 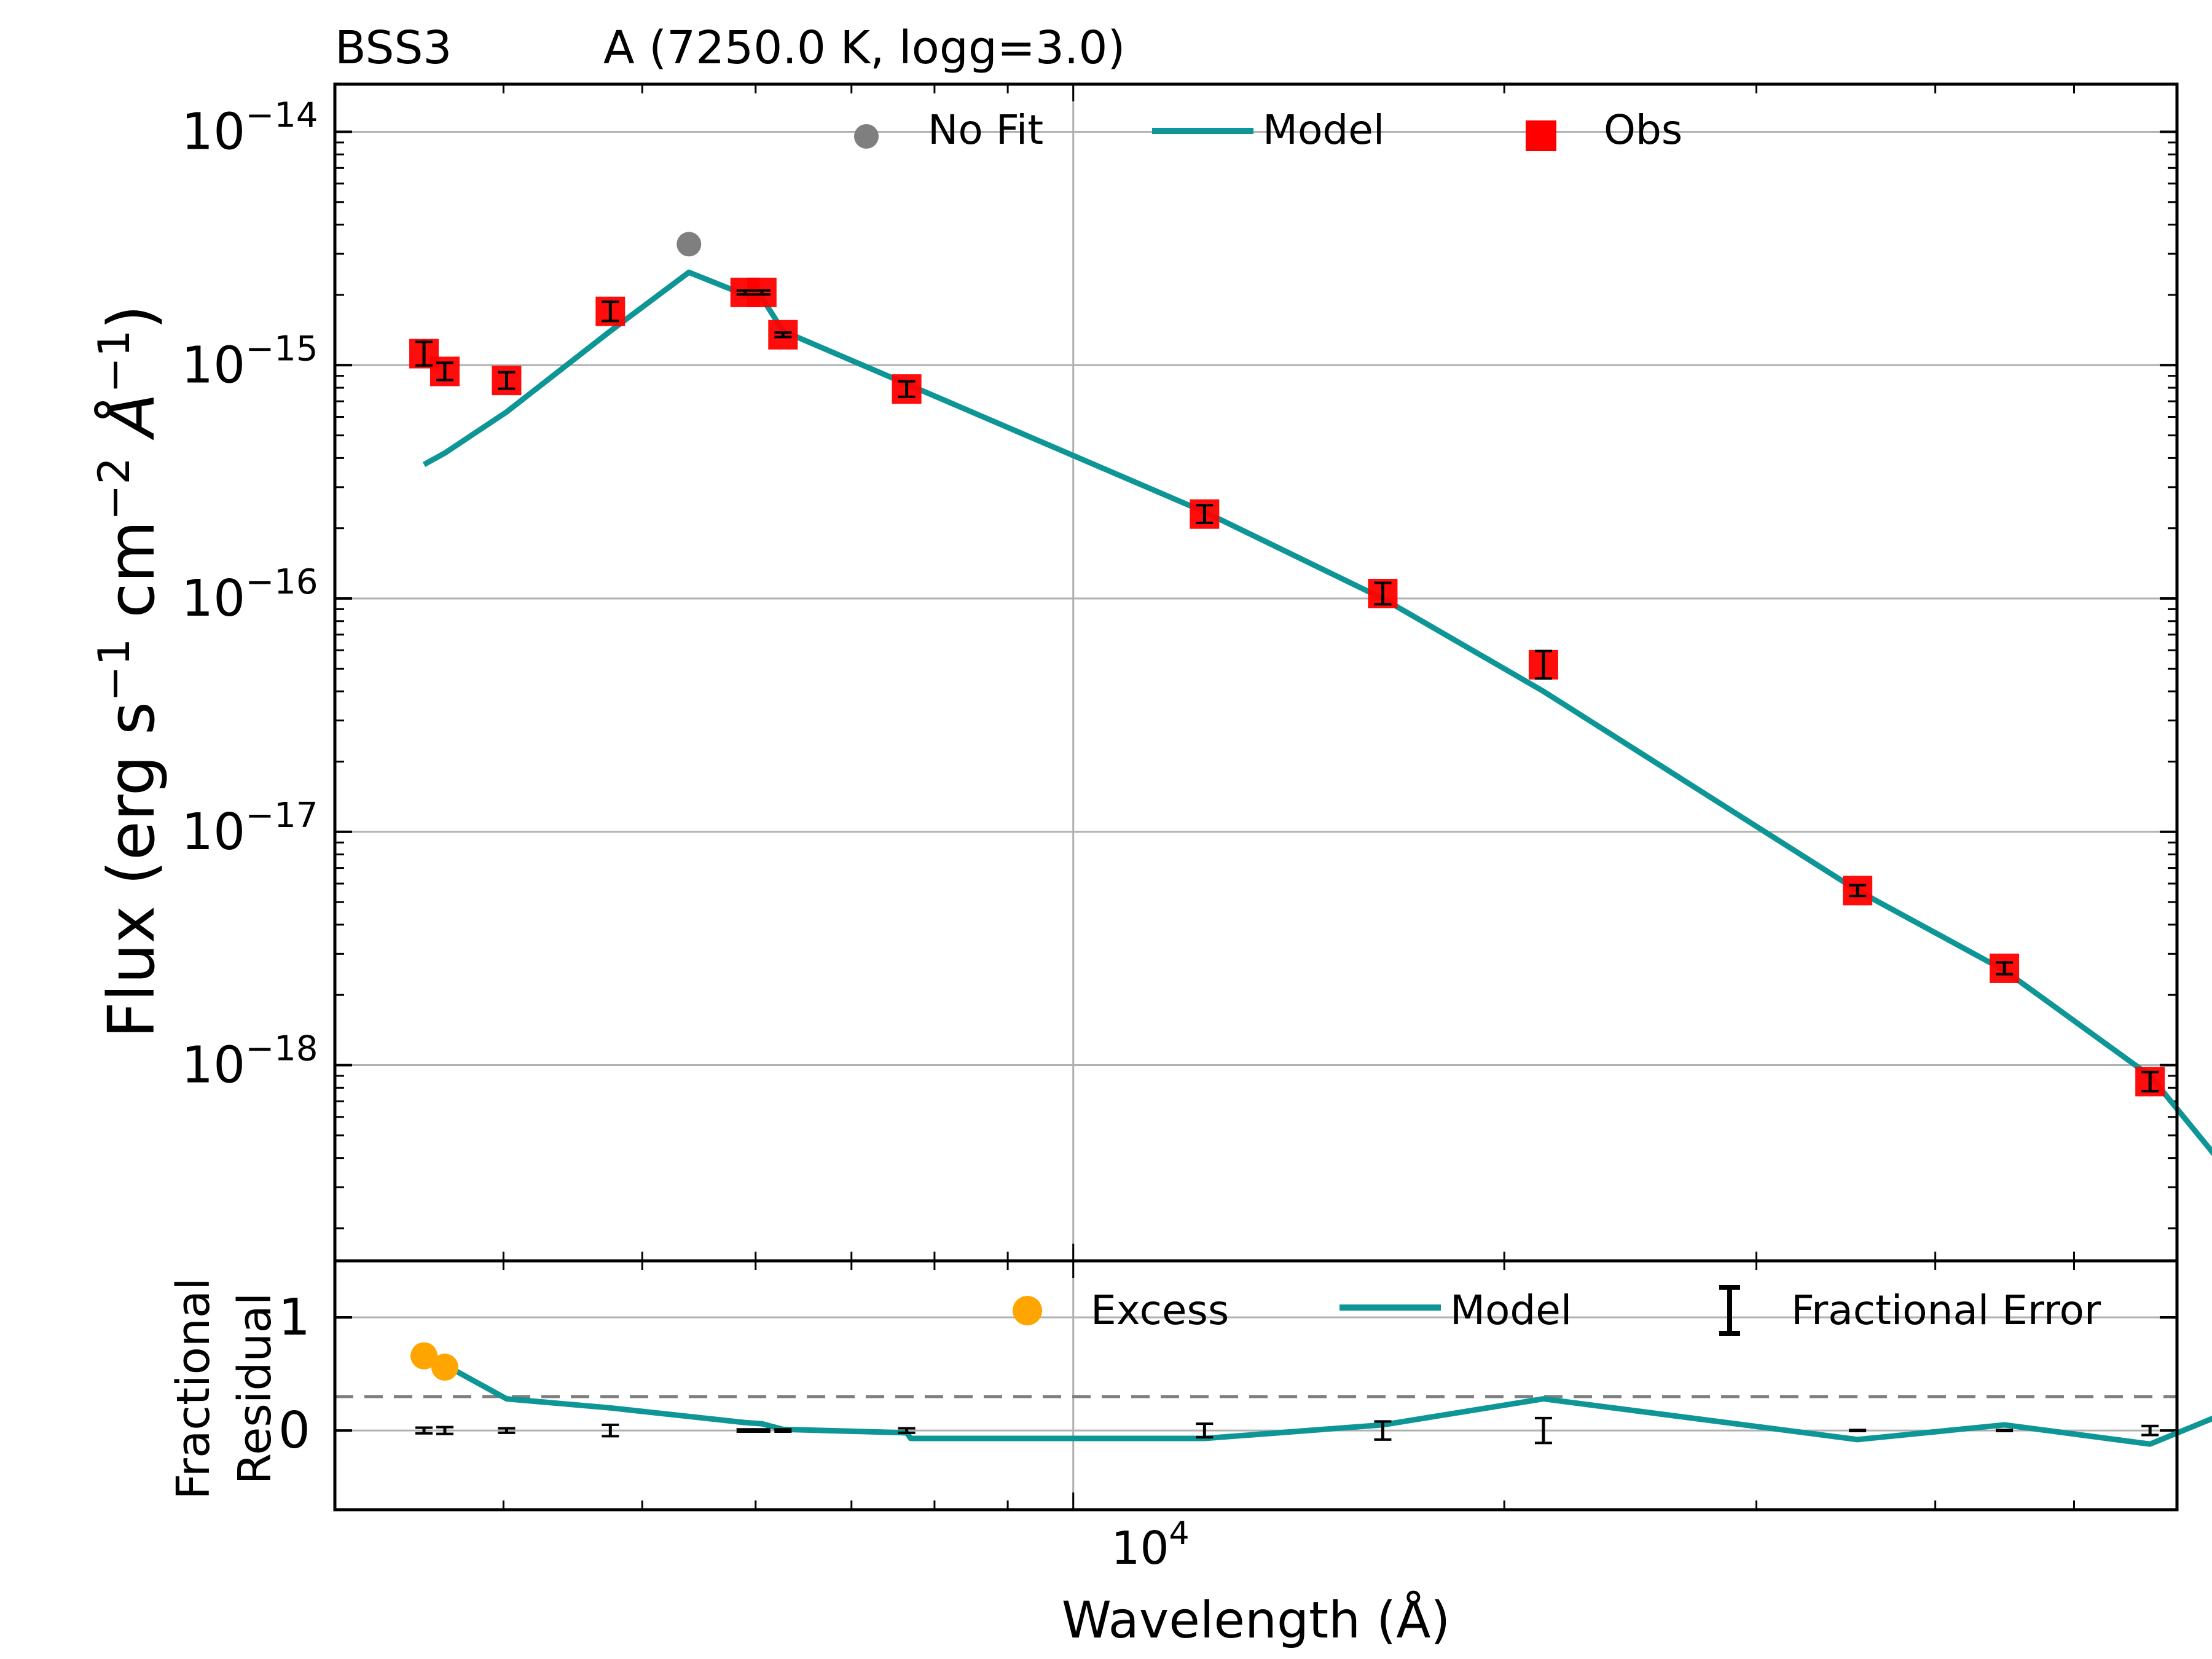 What do you see at coordinates (249, 361) in the screenshot?
I see `sed-y-tick-label: 10−15` at bounding box center [249, 361].